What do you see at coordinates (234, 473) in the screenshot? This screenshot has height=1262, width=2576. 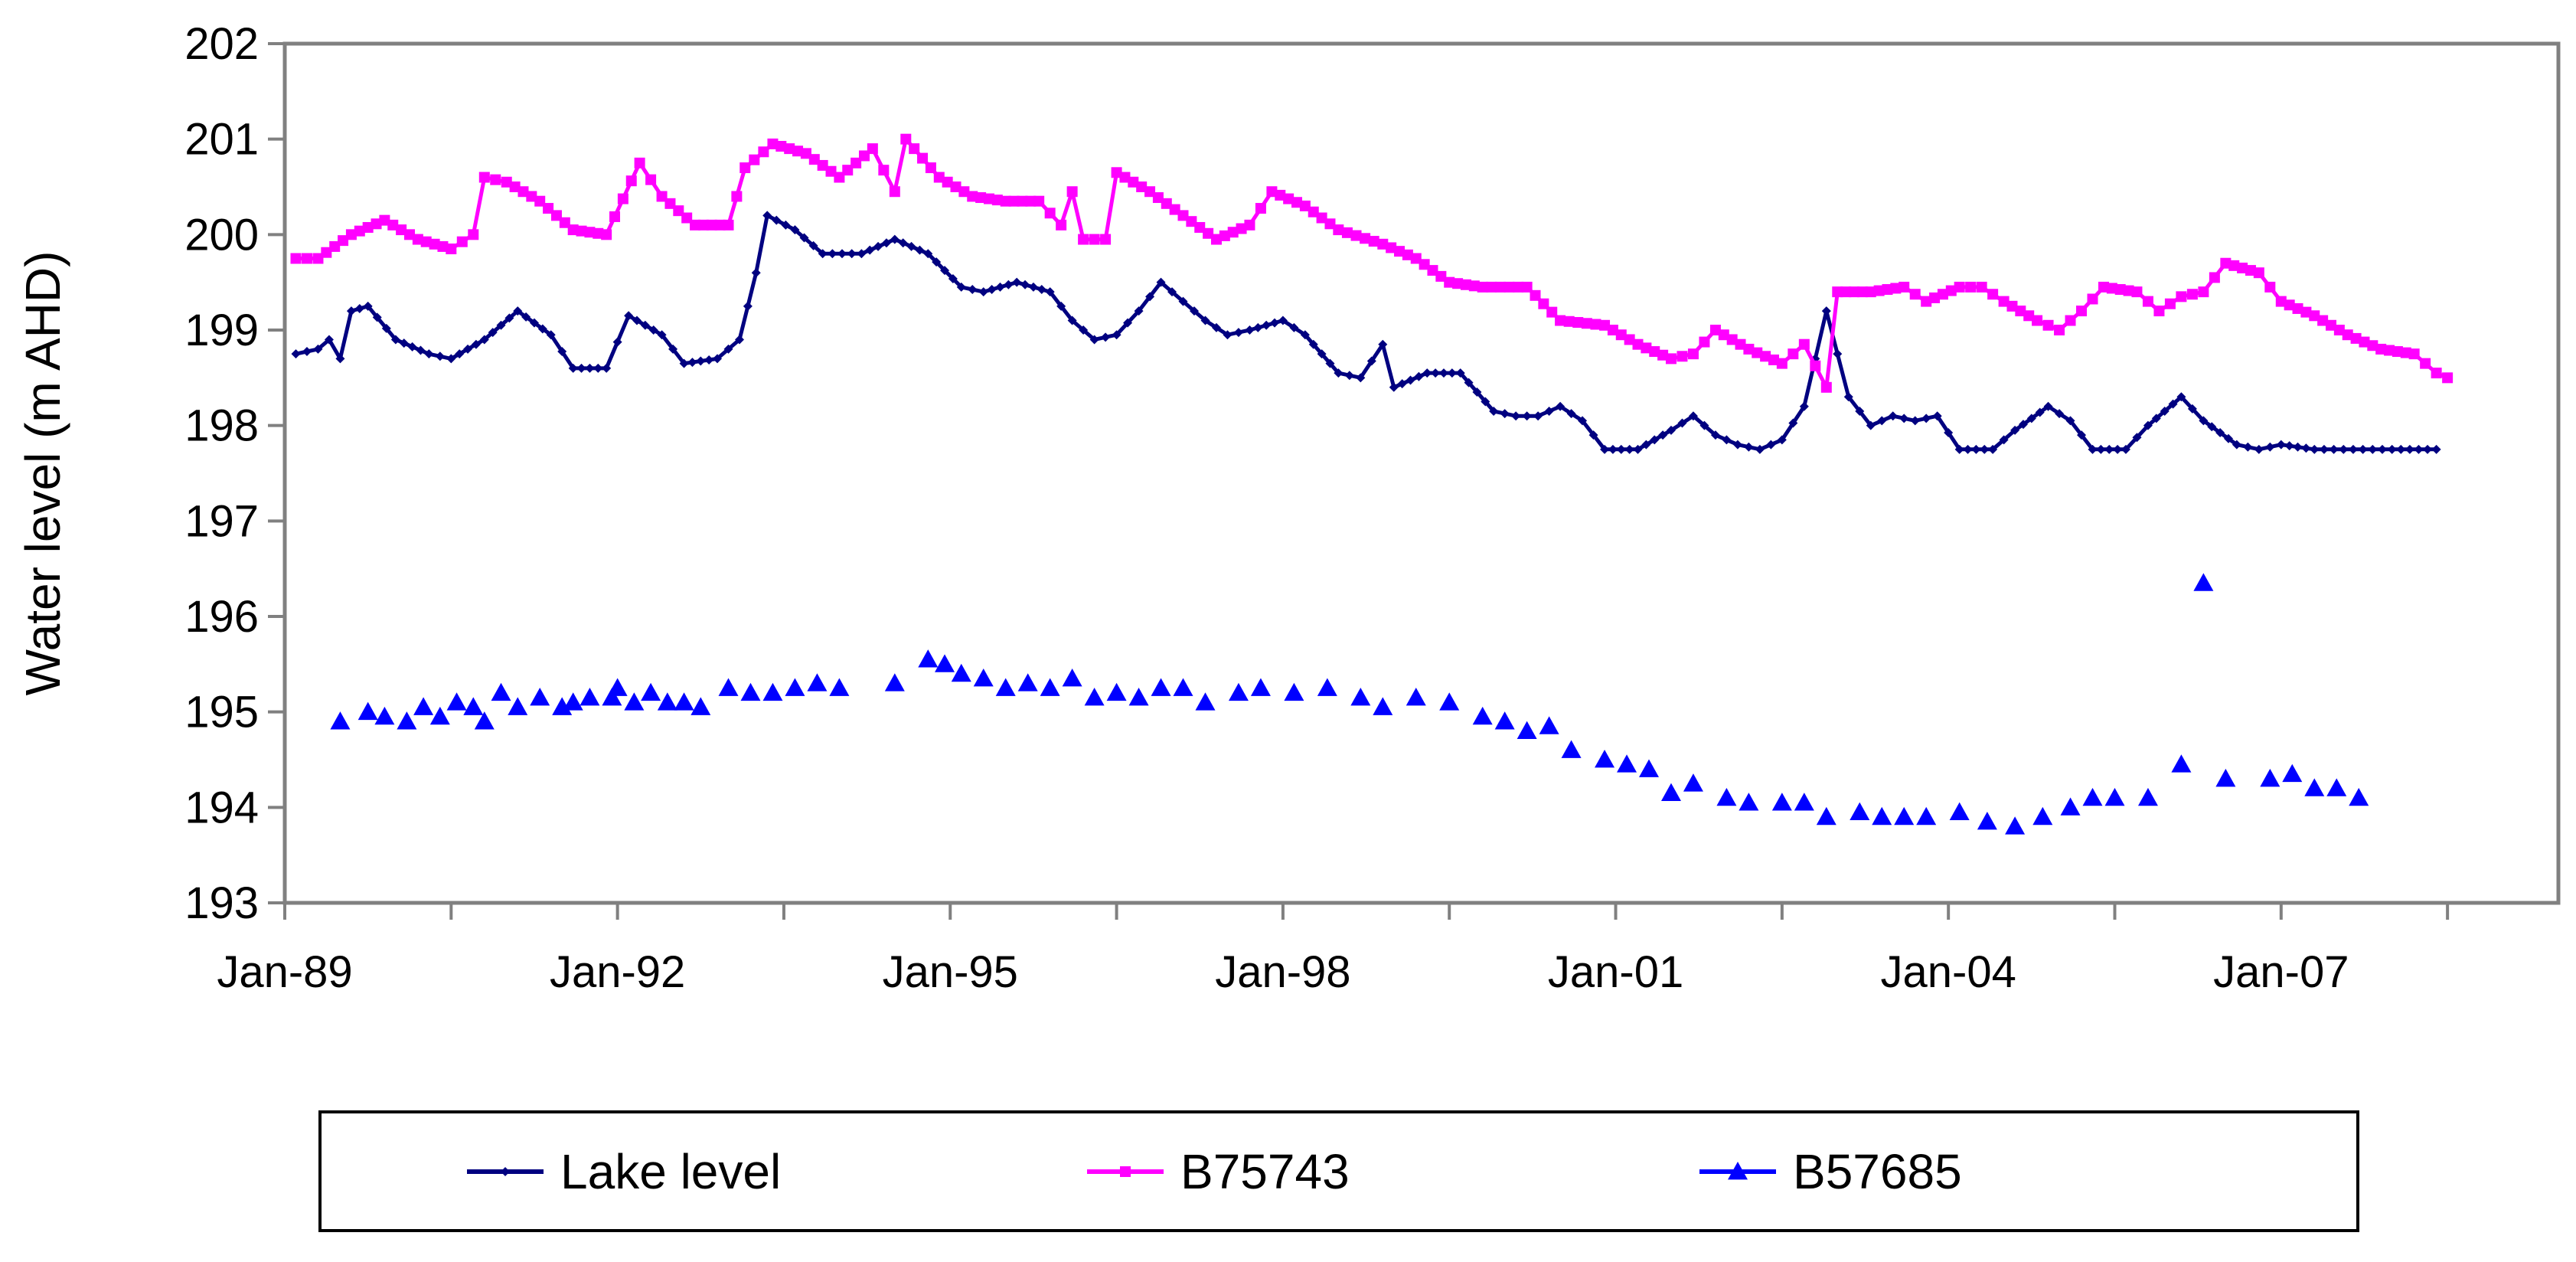 I see `y-axis: 193 194 195 196 197 198 199 200 201 202` at bounding box center [234, 473].